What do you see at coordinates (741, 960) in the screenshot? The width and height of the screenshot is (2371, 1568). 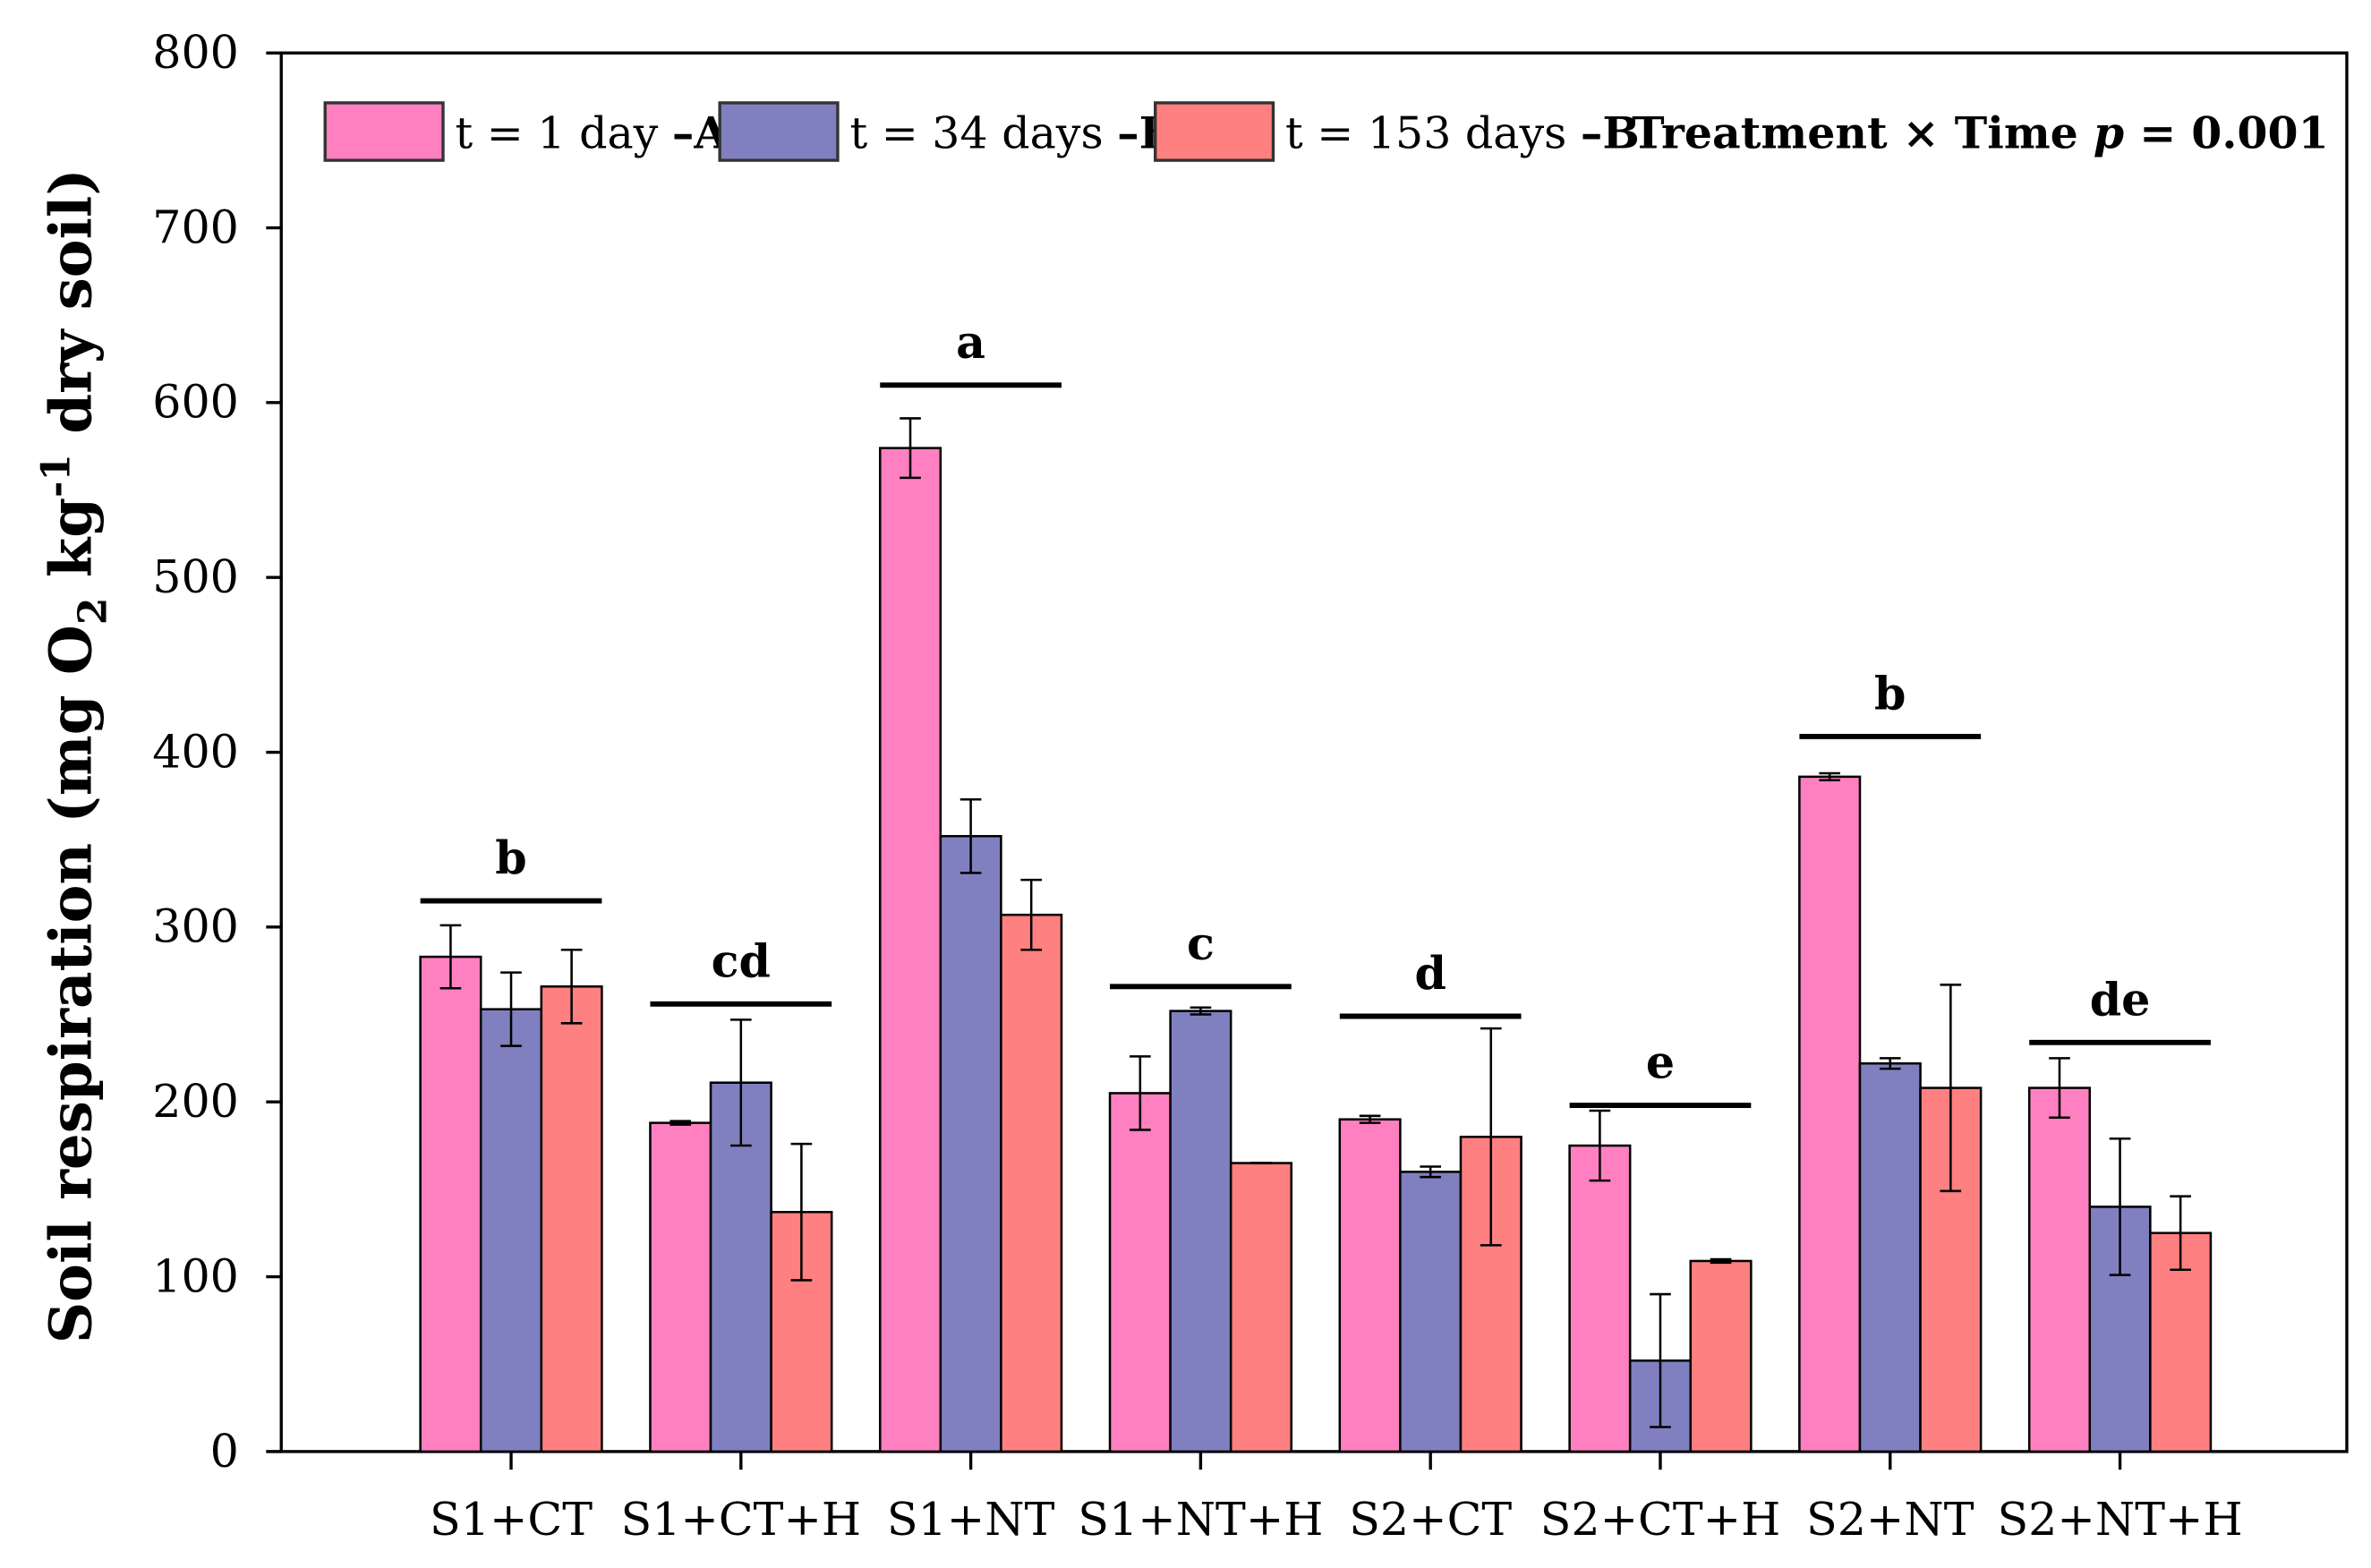 I see `group-letter: cd` at bounding box center [741, 960].